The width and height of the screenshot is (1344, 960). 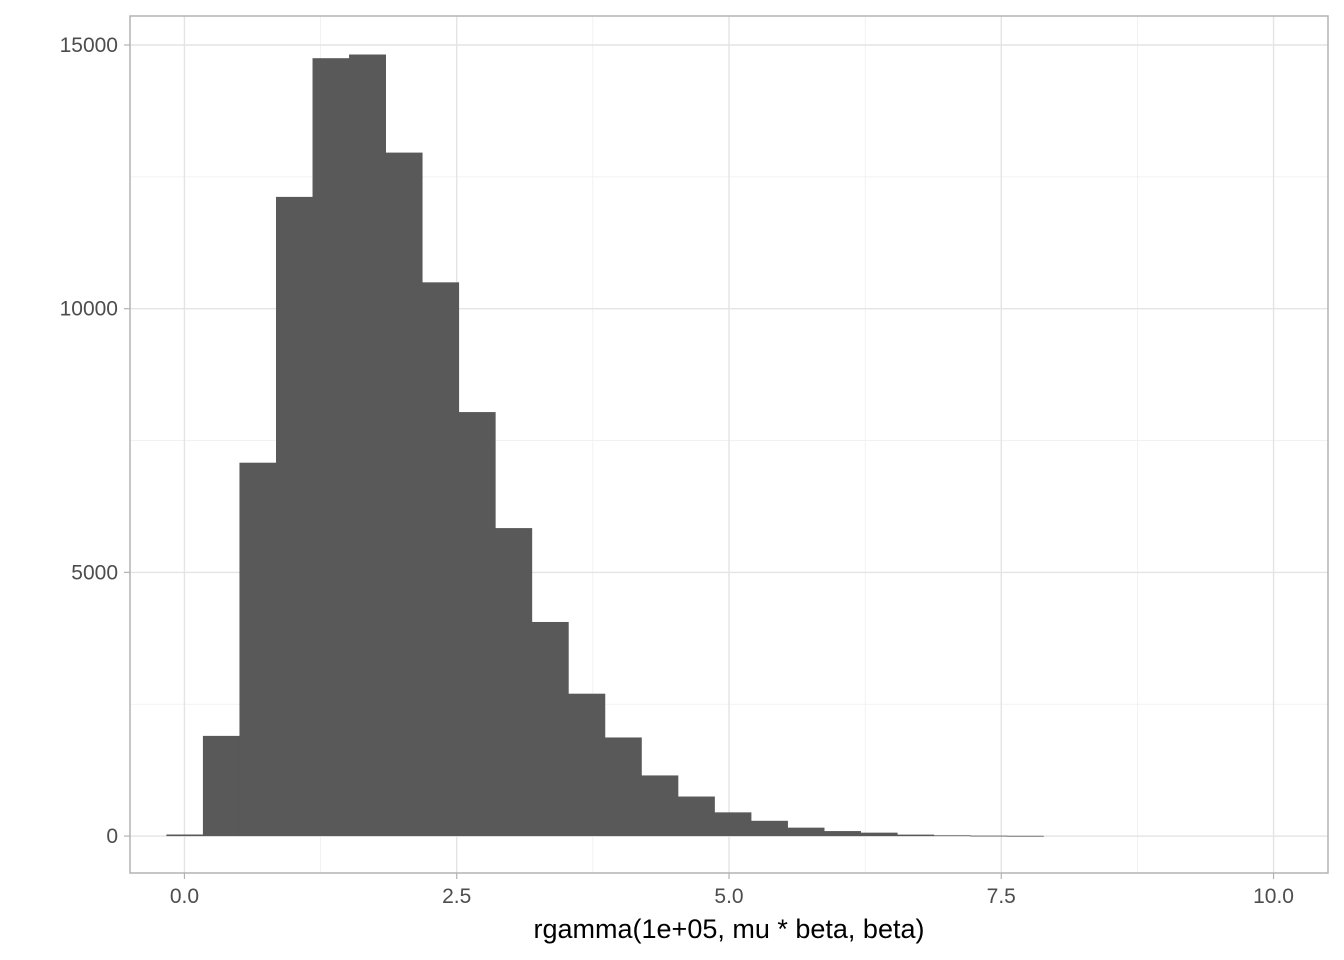 I want to click on x-tick-label: 5.0, so click(x=728, y=896).